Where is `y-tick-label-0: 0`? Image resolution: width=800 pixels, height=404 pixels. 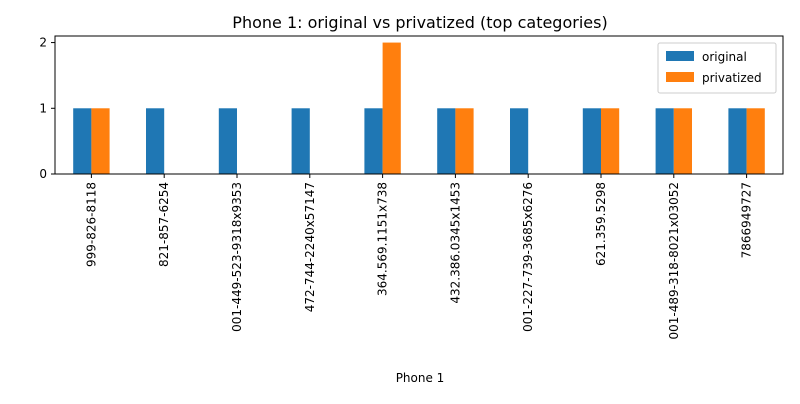 y-tick-label-0: 0 is located at coordinates (43, 174).